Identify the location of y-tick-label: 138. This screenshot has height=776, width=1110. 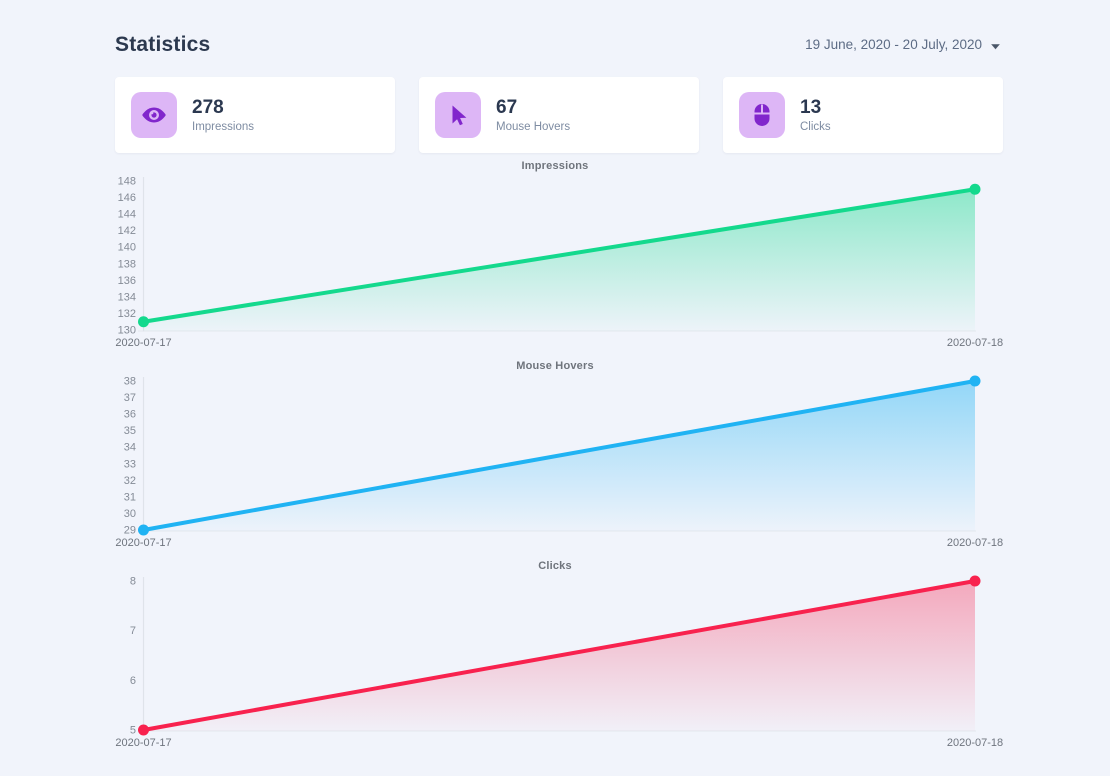
(127, 264).